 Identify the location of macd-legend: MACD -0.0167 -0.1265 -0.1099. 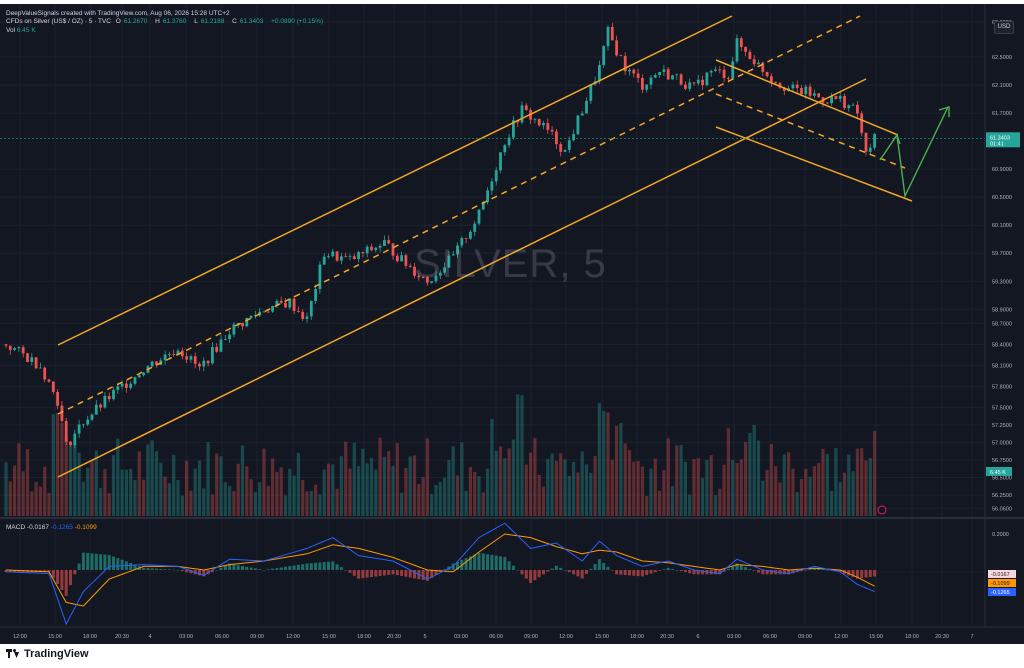
(51, 527).